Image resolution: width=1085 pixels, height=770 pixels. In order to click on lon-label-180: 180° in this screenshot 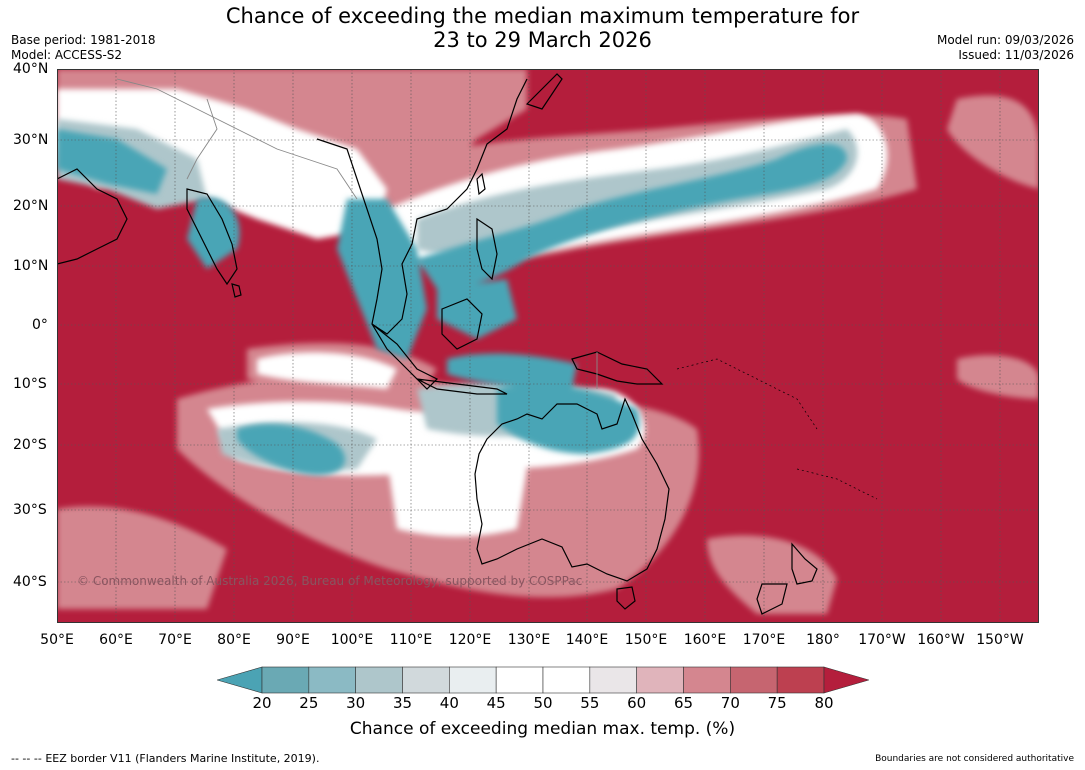, I will do `click(823, 640)`.